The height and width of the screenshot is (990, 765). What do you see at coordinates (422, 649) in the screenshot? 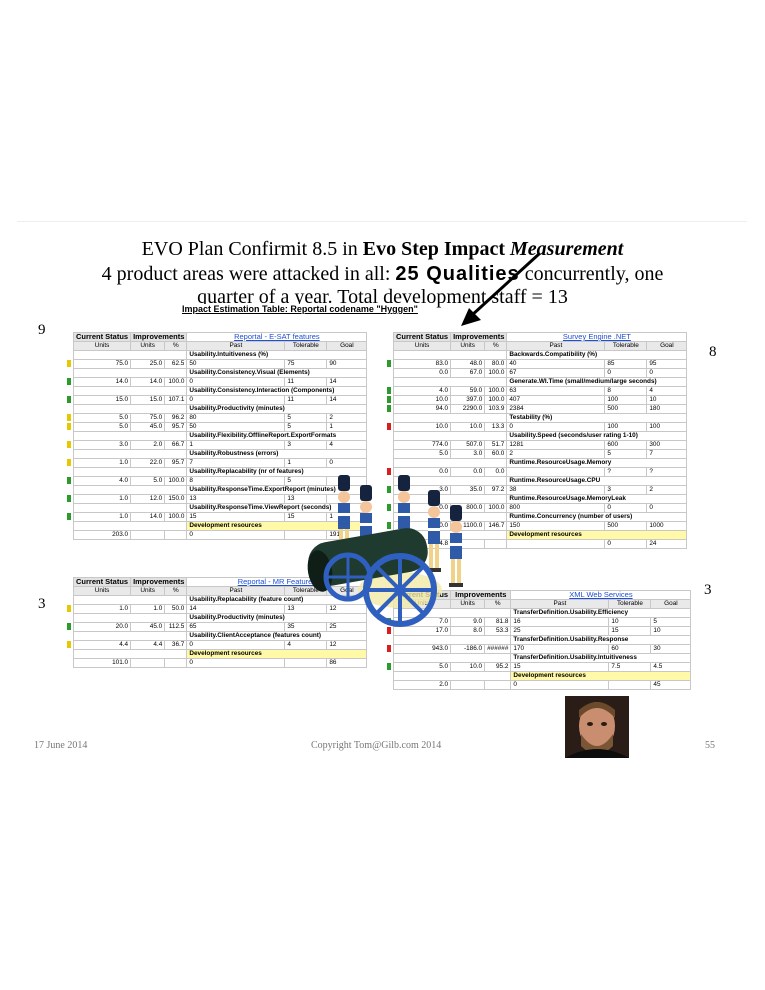
I see `current-status-value: 943.0` at bounding box center [422, 649].